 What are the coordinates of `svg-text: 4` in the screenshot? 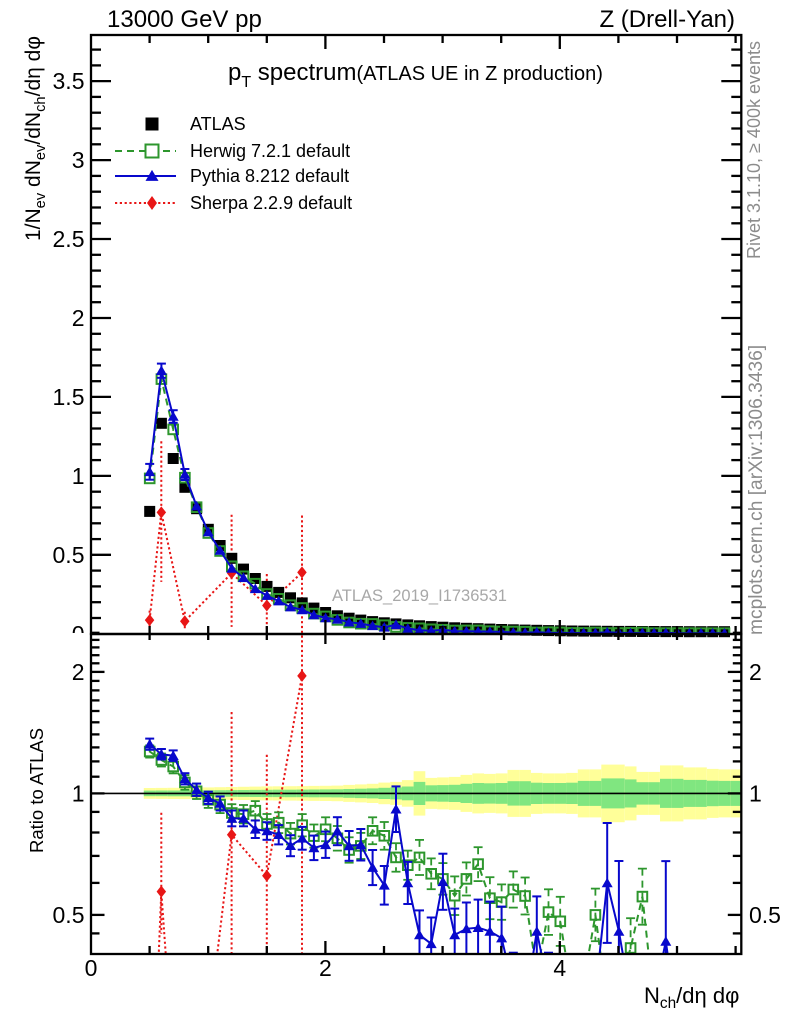 It's located at (559, 968).